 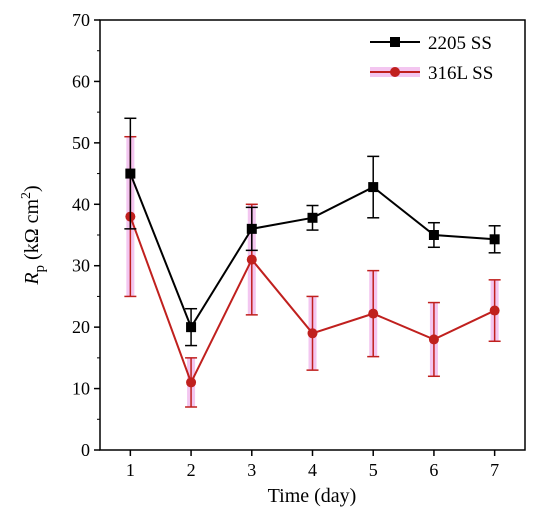 I want to click on x-tick-label: 4, so click(x=312, y=470).